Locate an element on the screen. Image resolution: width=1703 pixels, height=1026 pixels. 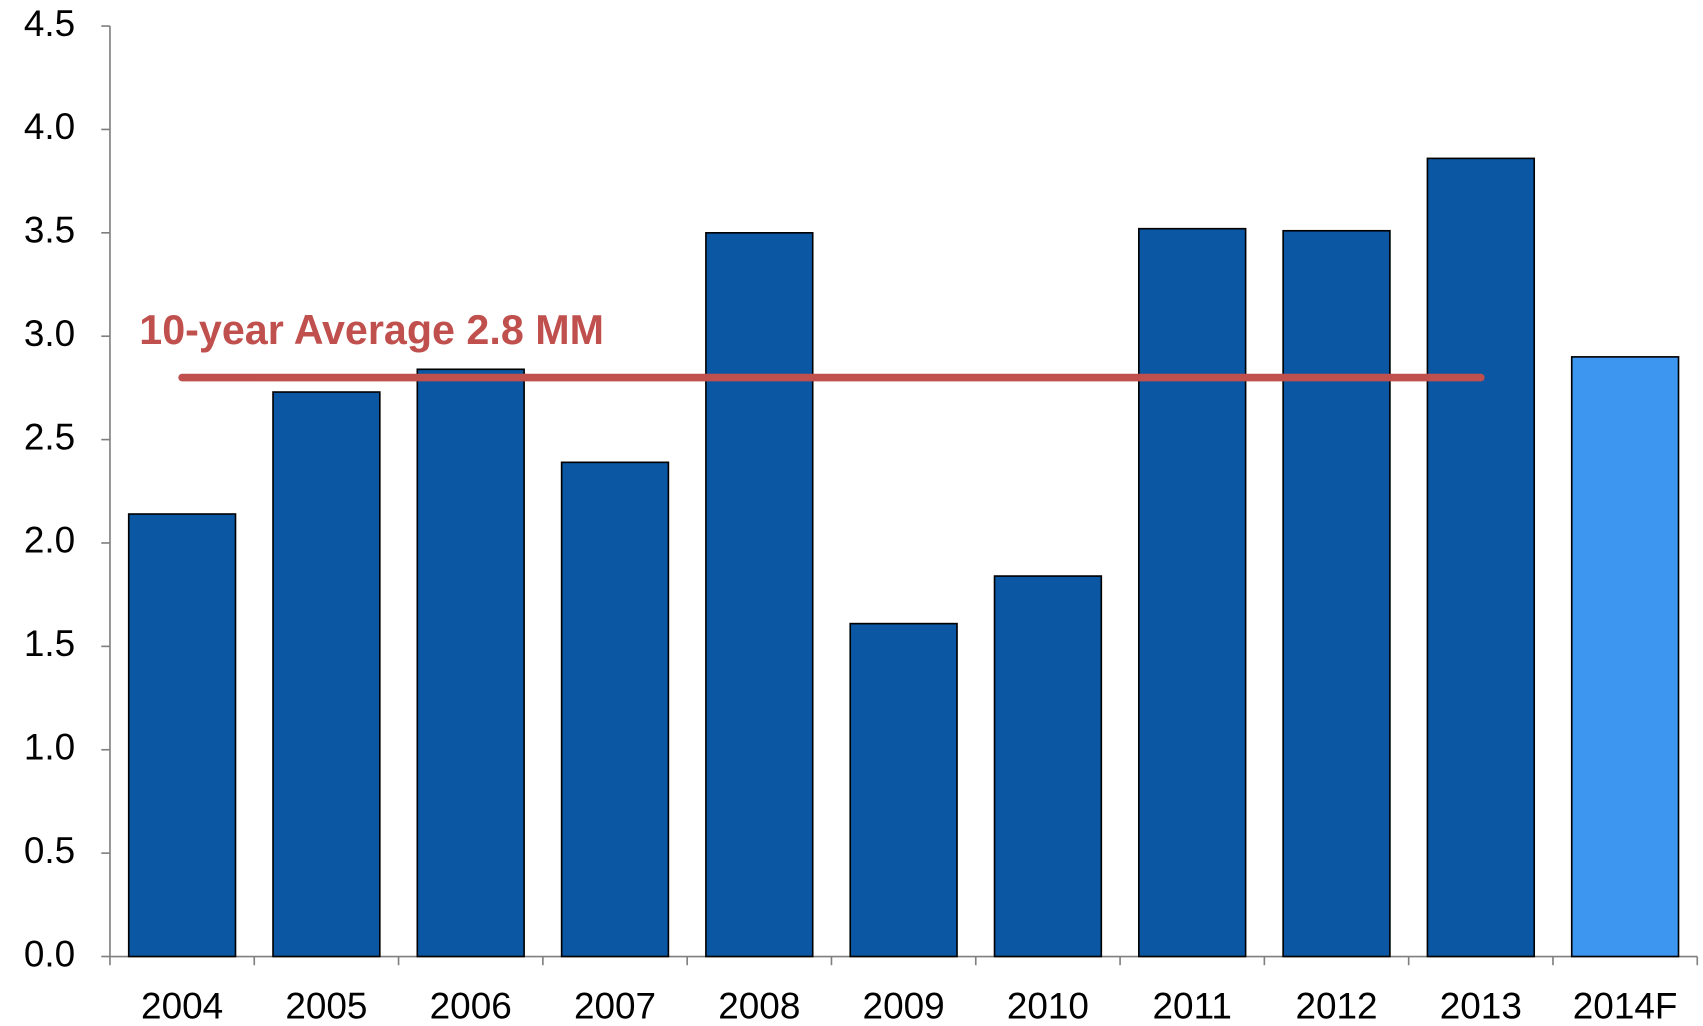
average-label: 10-year Average 2.8 MM is located at coordinates (371, 330).